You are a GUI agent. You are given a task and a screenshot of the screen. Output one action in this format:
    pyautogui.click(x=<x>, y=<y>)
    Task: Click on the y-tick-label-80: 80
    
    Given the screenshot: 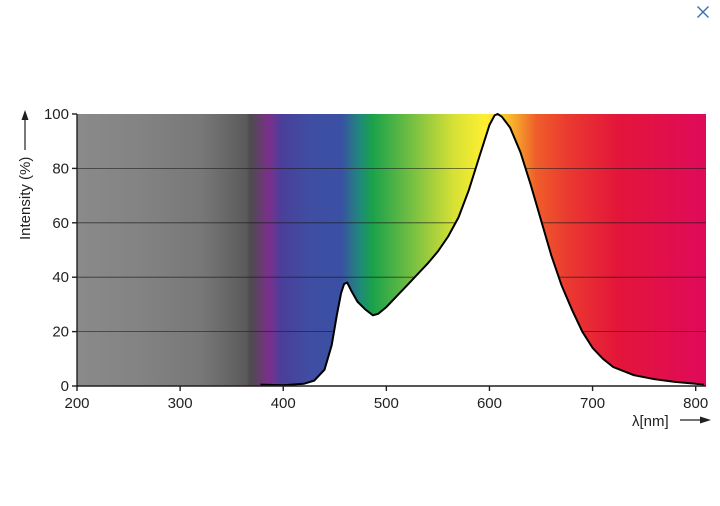 What is the action you would take?
    pyautogui.click(x=60, y=168)
    